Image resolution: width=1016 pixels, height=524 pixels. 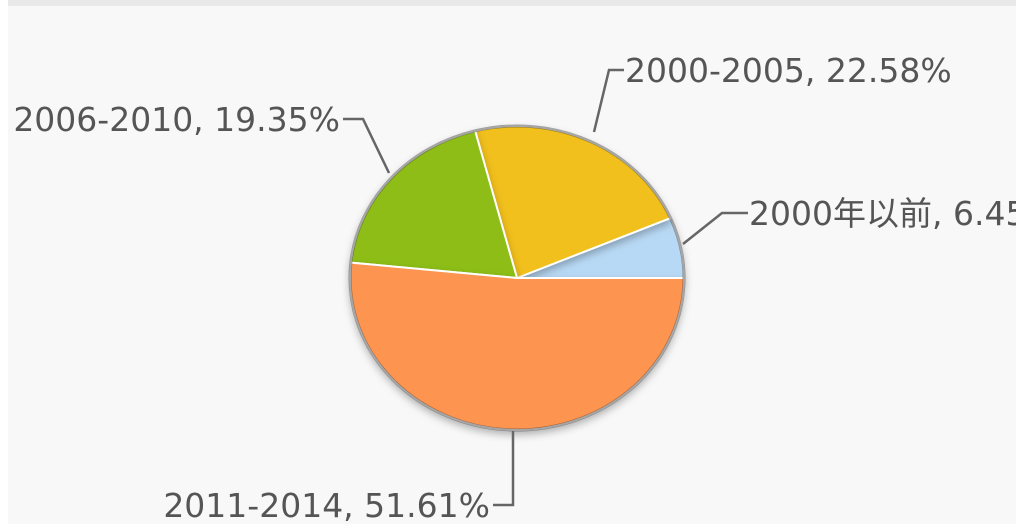 What do you see at coordinates (4, 262) in the screenshot?
I see `left-border` at bounding box center [4, 262].